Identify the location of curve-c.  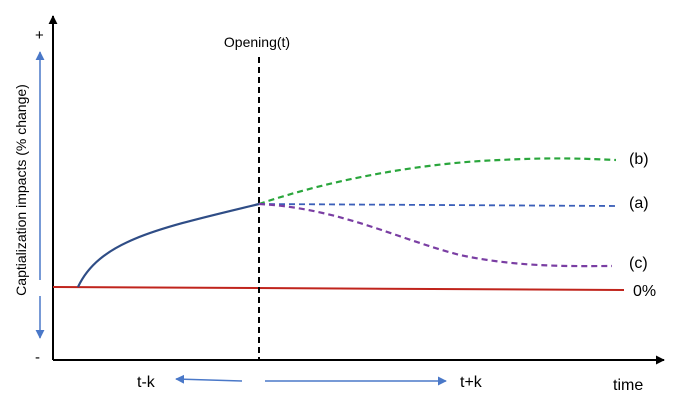
(435, 235).